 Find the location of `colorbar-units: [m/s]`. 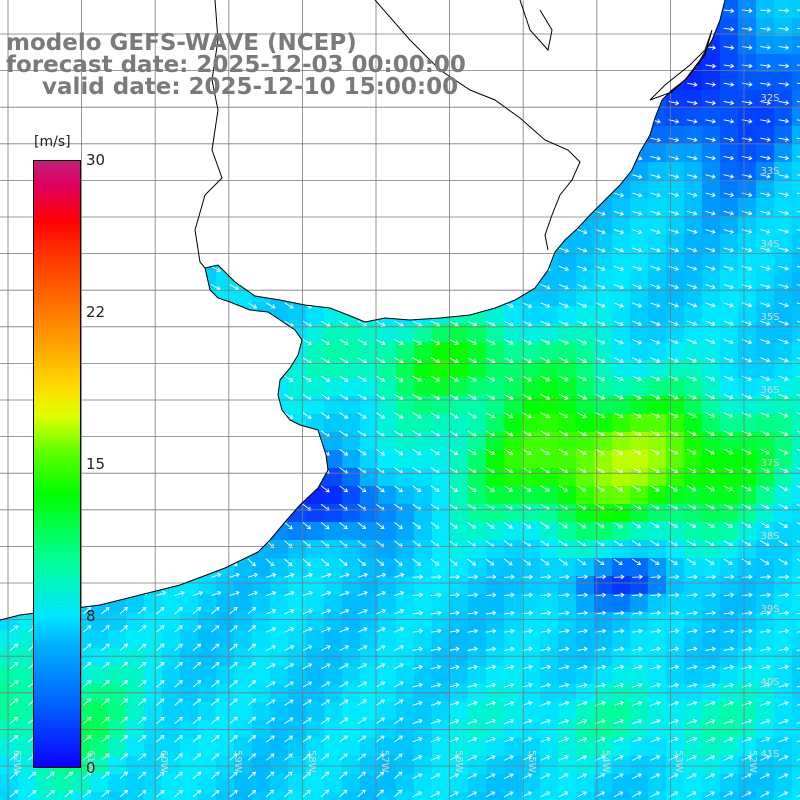

colorbar-units: [m/s] is located at coordinates (52, 142).